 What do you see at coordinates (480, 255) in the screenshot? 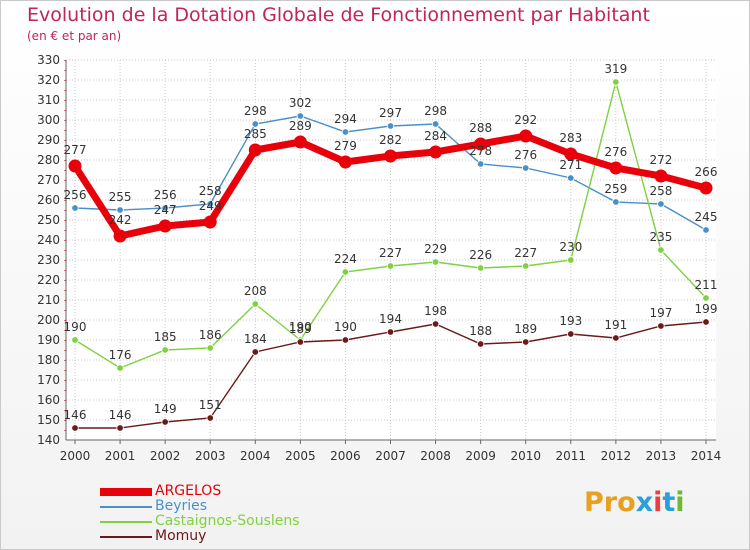
I see `data-label-castaignos-souslens: 226` at bounding box center [480, 255].